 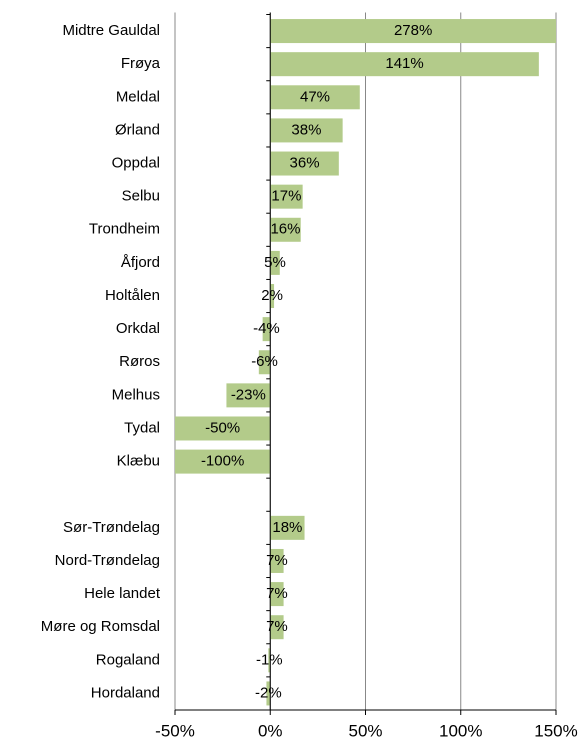 I want to click on value-label: 38%, so click(x=306, y=129).